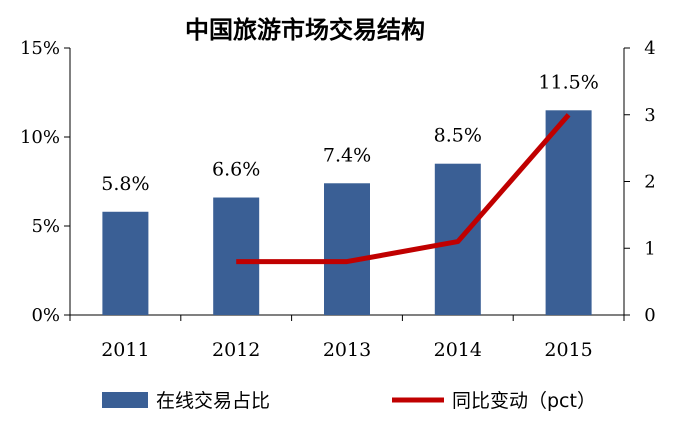 The height and width of the screenshot is (427, 677). I want to click on bar-data-label: 6.6%, so click(236, 170).